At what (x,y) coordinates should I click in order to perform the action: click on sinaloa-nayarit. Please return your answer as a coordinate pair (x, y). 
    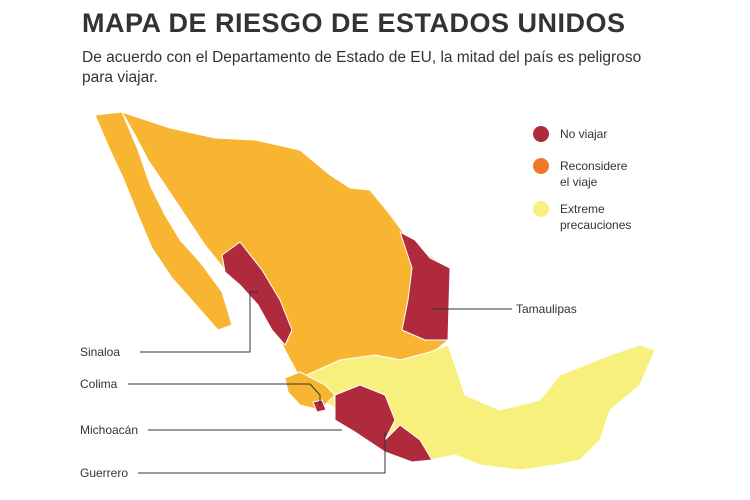
    Looking at the image, I should click on (257, 293).